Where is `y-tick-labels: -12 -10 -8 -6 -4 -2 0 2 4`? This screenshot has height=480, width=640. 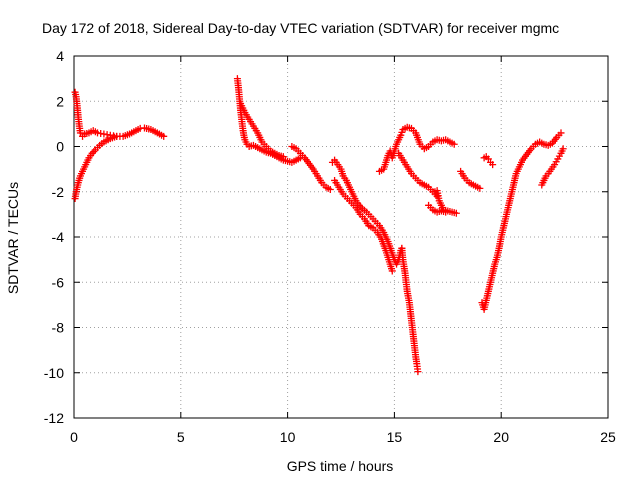
y-tick-labels: -12 -10 -8 -6 -4 -2 0 2 4 is located at coordinates (54, 237).